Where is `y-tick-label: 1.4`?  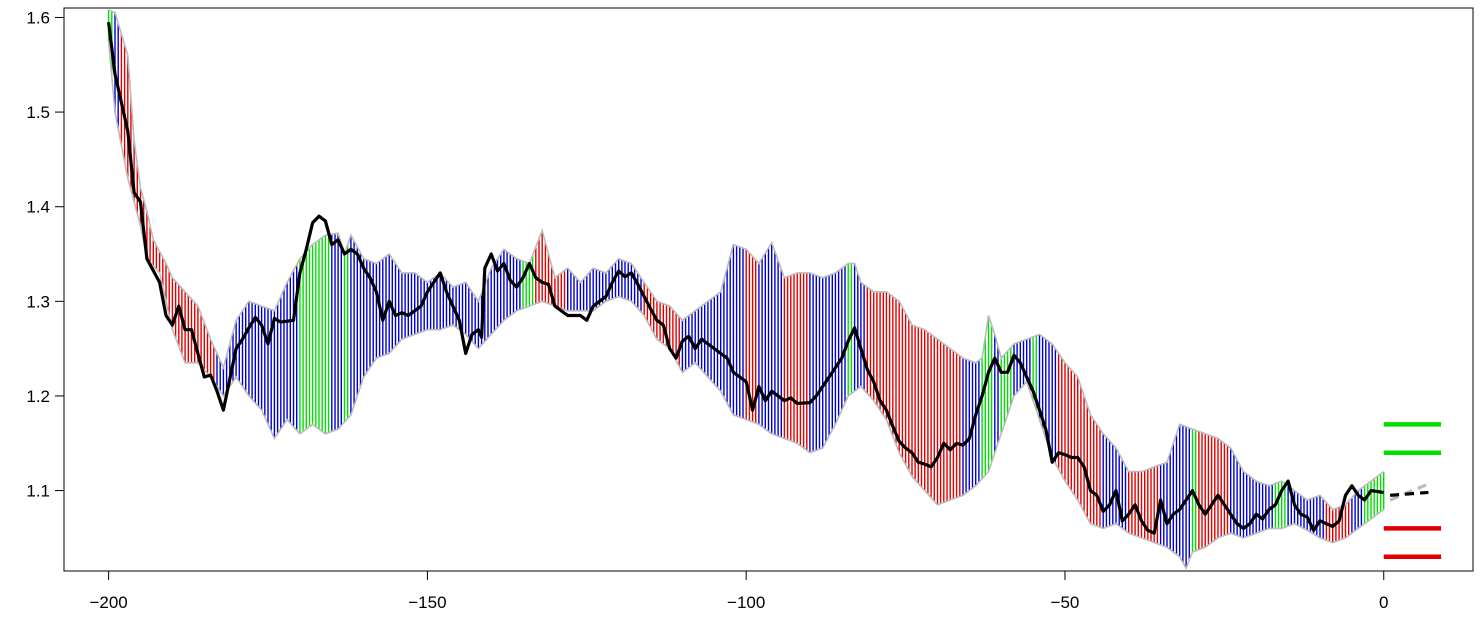
y-tick-label: 1.4 is located at coordinates (38, 207).